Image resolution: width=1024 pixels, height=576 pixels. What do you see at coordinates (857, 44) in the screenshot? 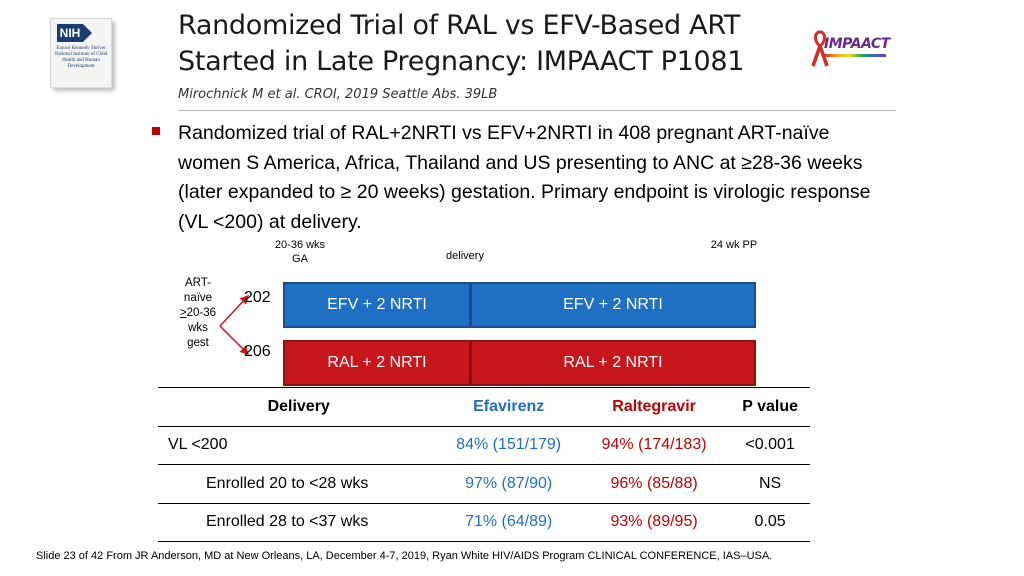
I see `impaact-wordmark: IMPAACT` at bounding box center [857, 44].